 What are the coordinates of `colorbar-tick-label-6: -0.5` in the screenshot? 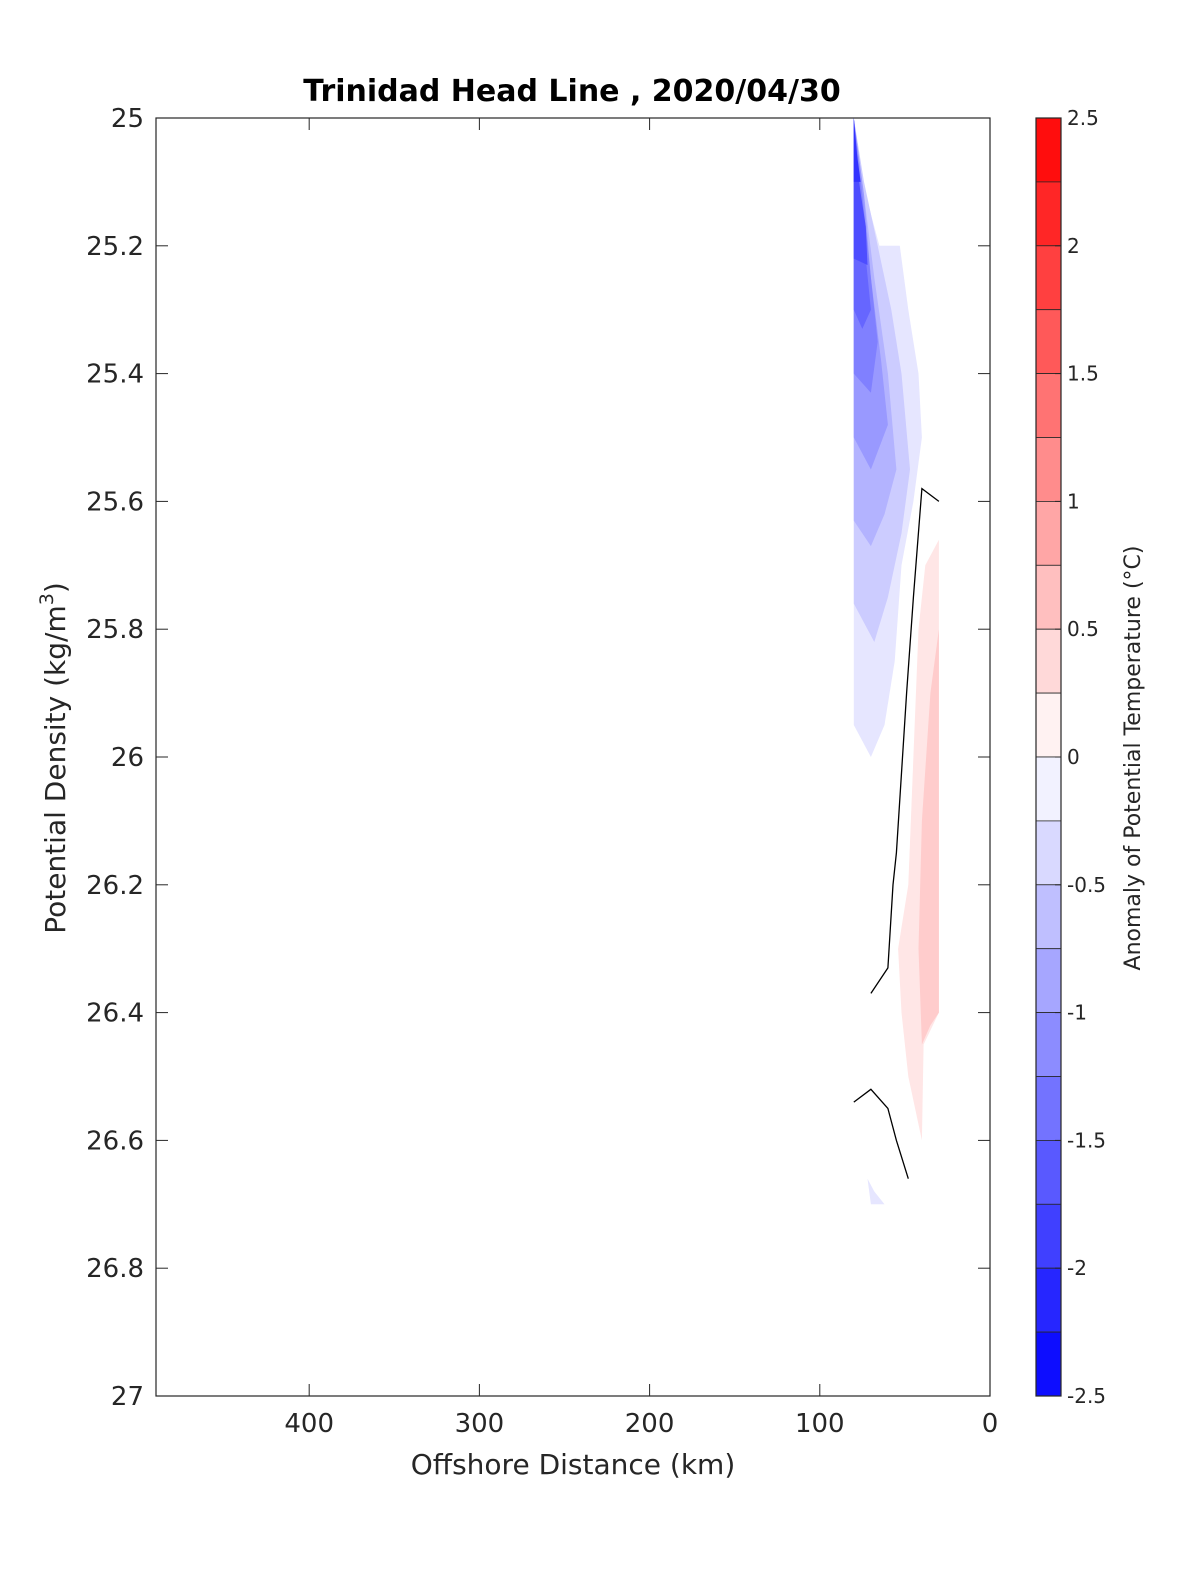 It's located at (1086, 885).